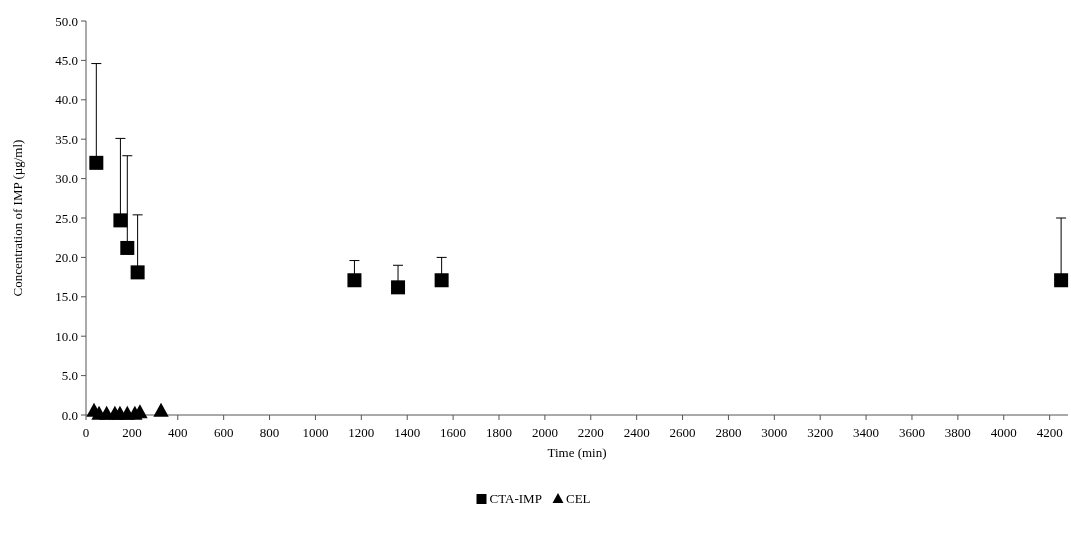 Image resolution: width=1071 pixels, height=537 pixels. I want to click on y-tick-label: 35.0, so click(66, 139).